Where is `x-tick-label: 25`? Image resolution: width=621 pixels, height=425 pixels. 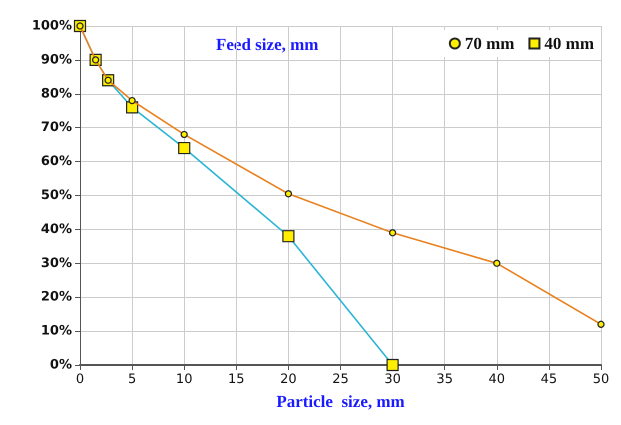
x-tick-label: 25 is located at coordinates (340, 379).